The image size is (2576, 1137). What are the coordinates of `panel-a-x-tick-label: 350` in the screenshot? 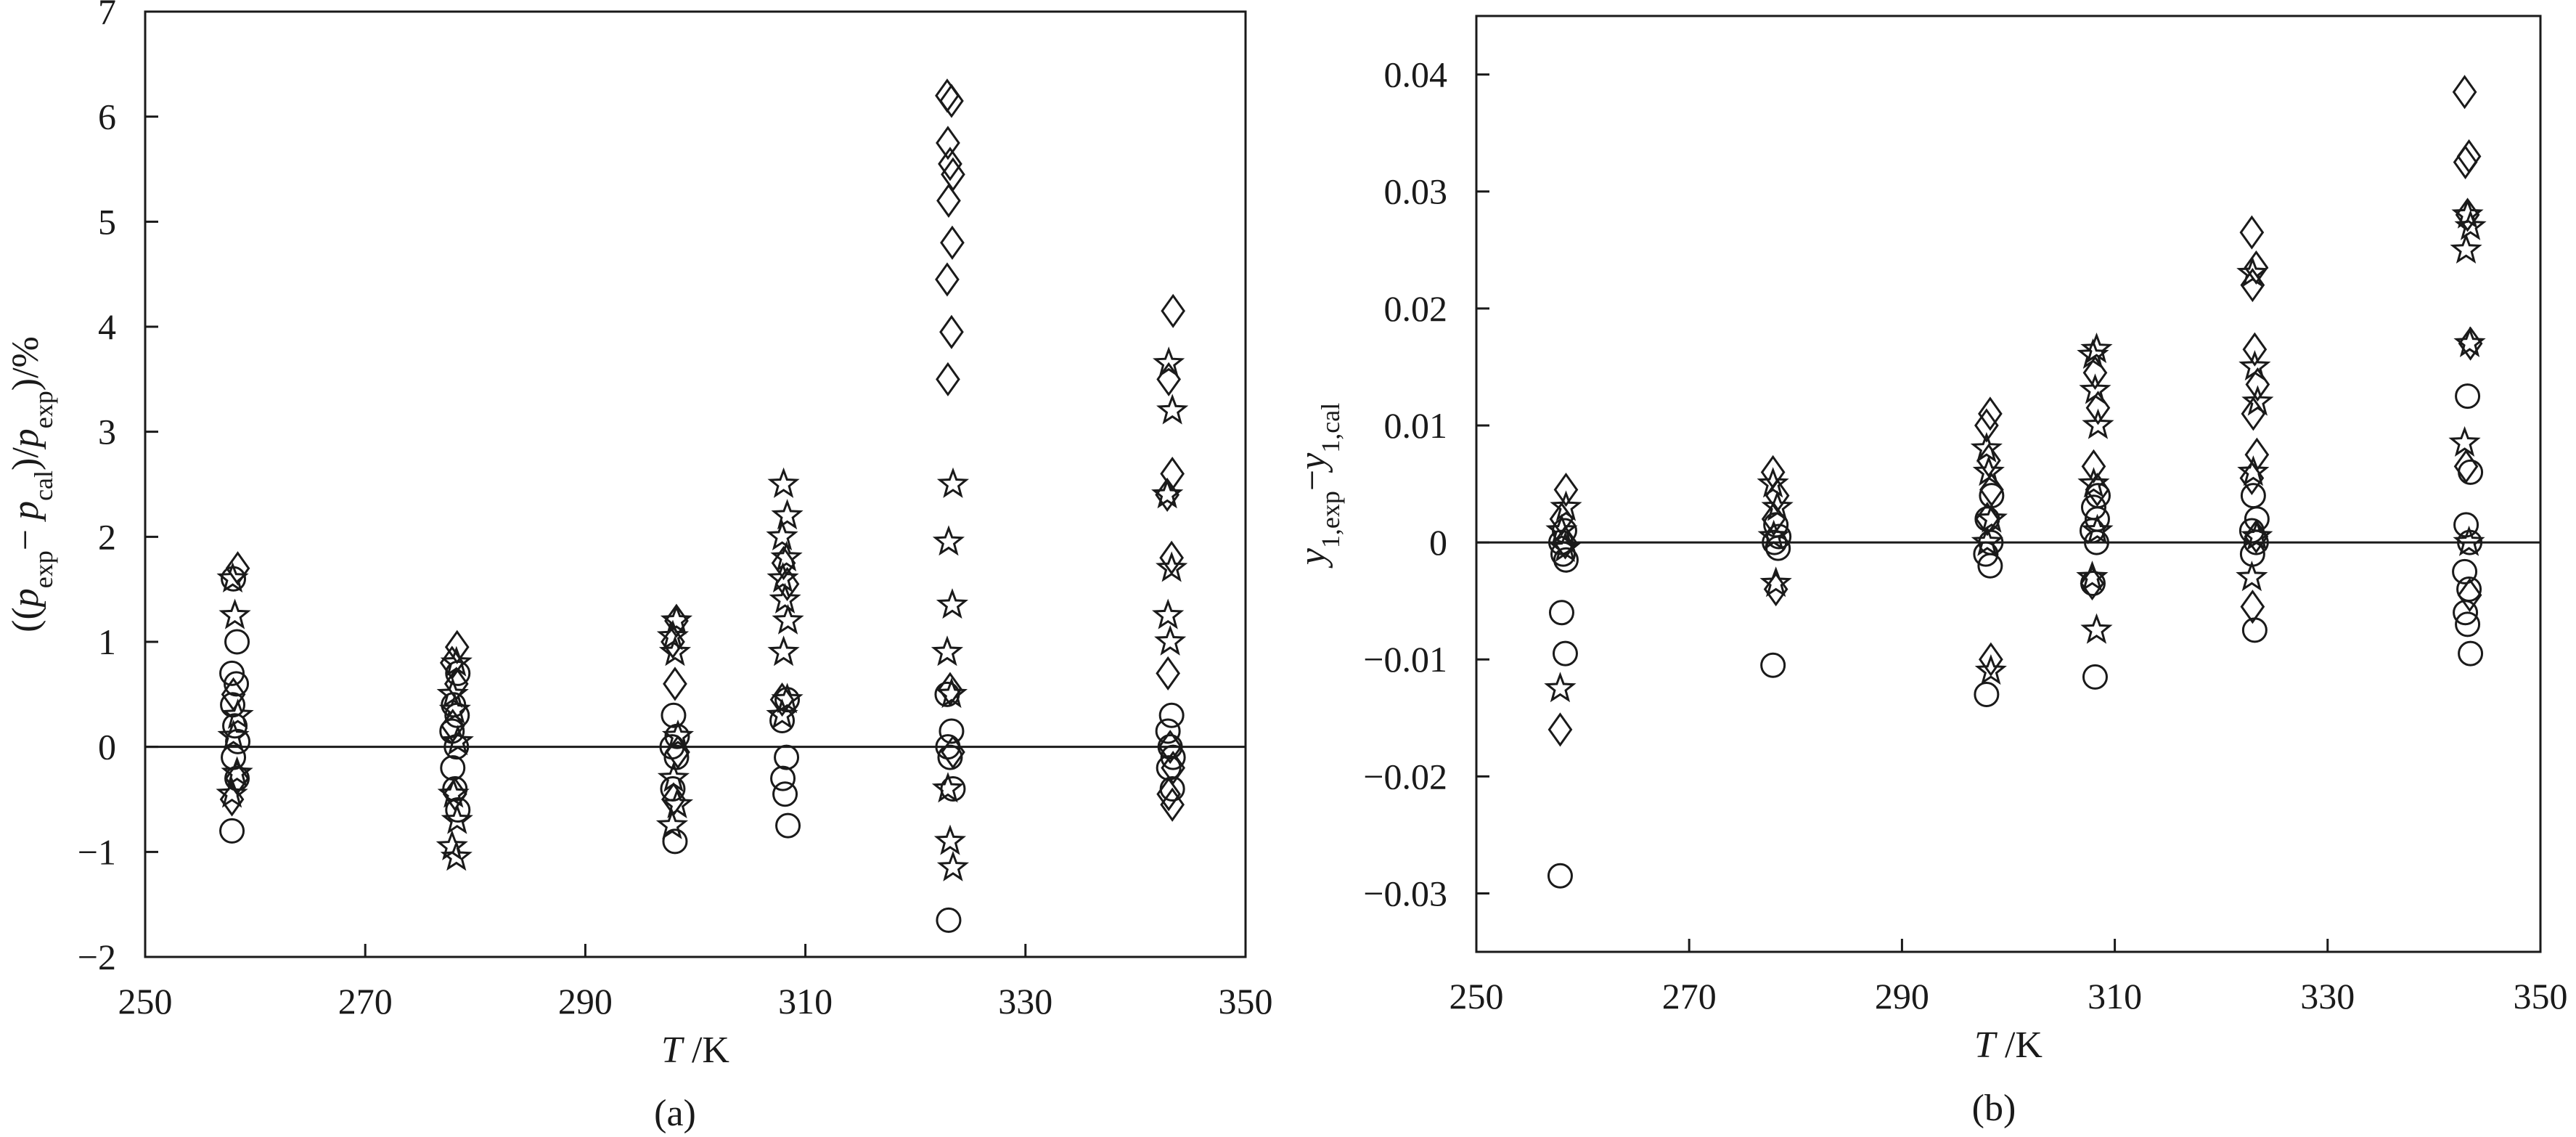 It's located at (1246, 1002).